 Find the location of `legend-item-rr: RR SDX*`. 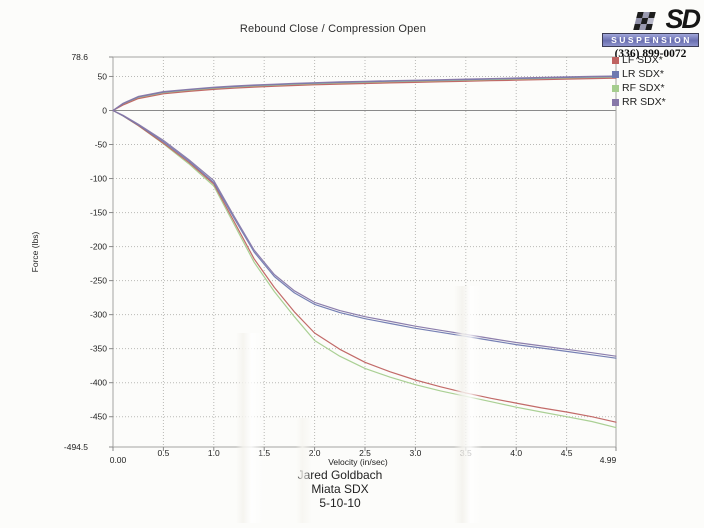

legend-item-rr: RR SDX* is located at coordinates (639, 102).